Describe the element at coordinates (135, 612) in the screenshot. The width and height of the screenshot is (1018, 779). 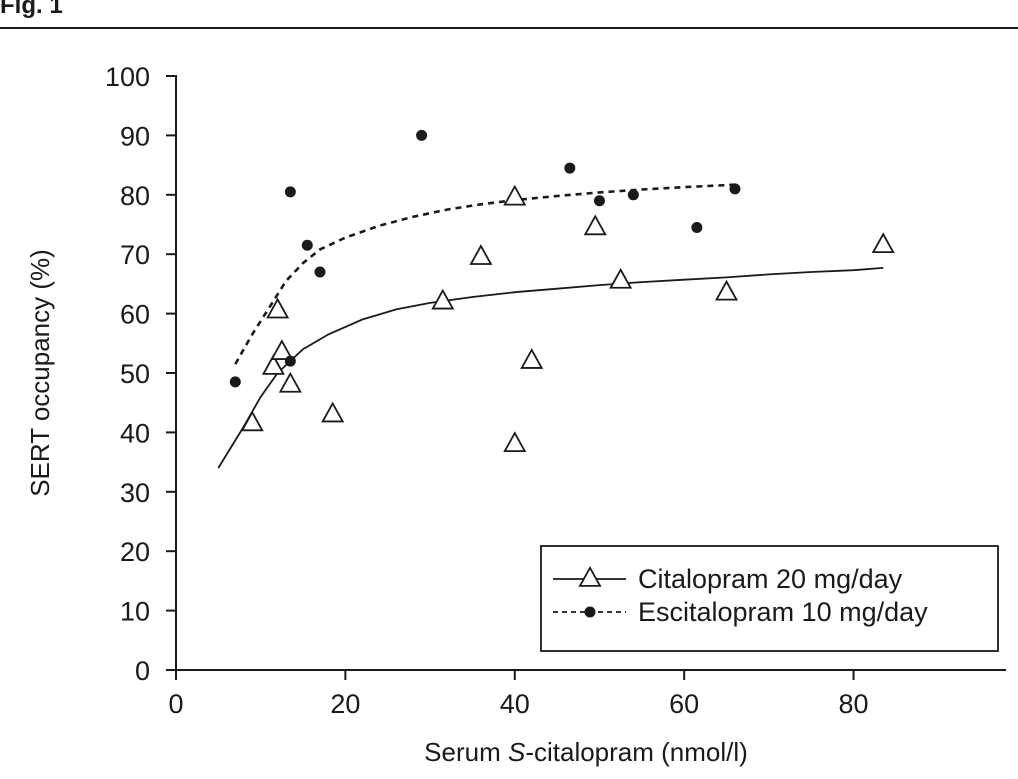
I see `y-tick-label: 10` at that location.